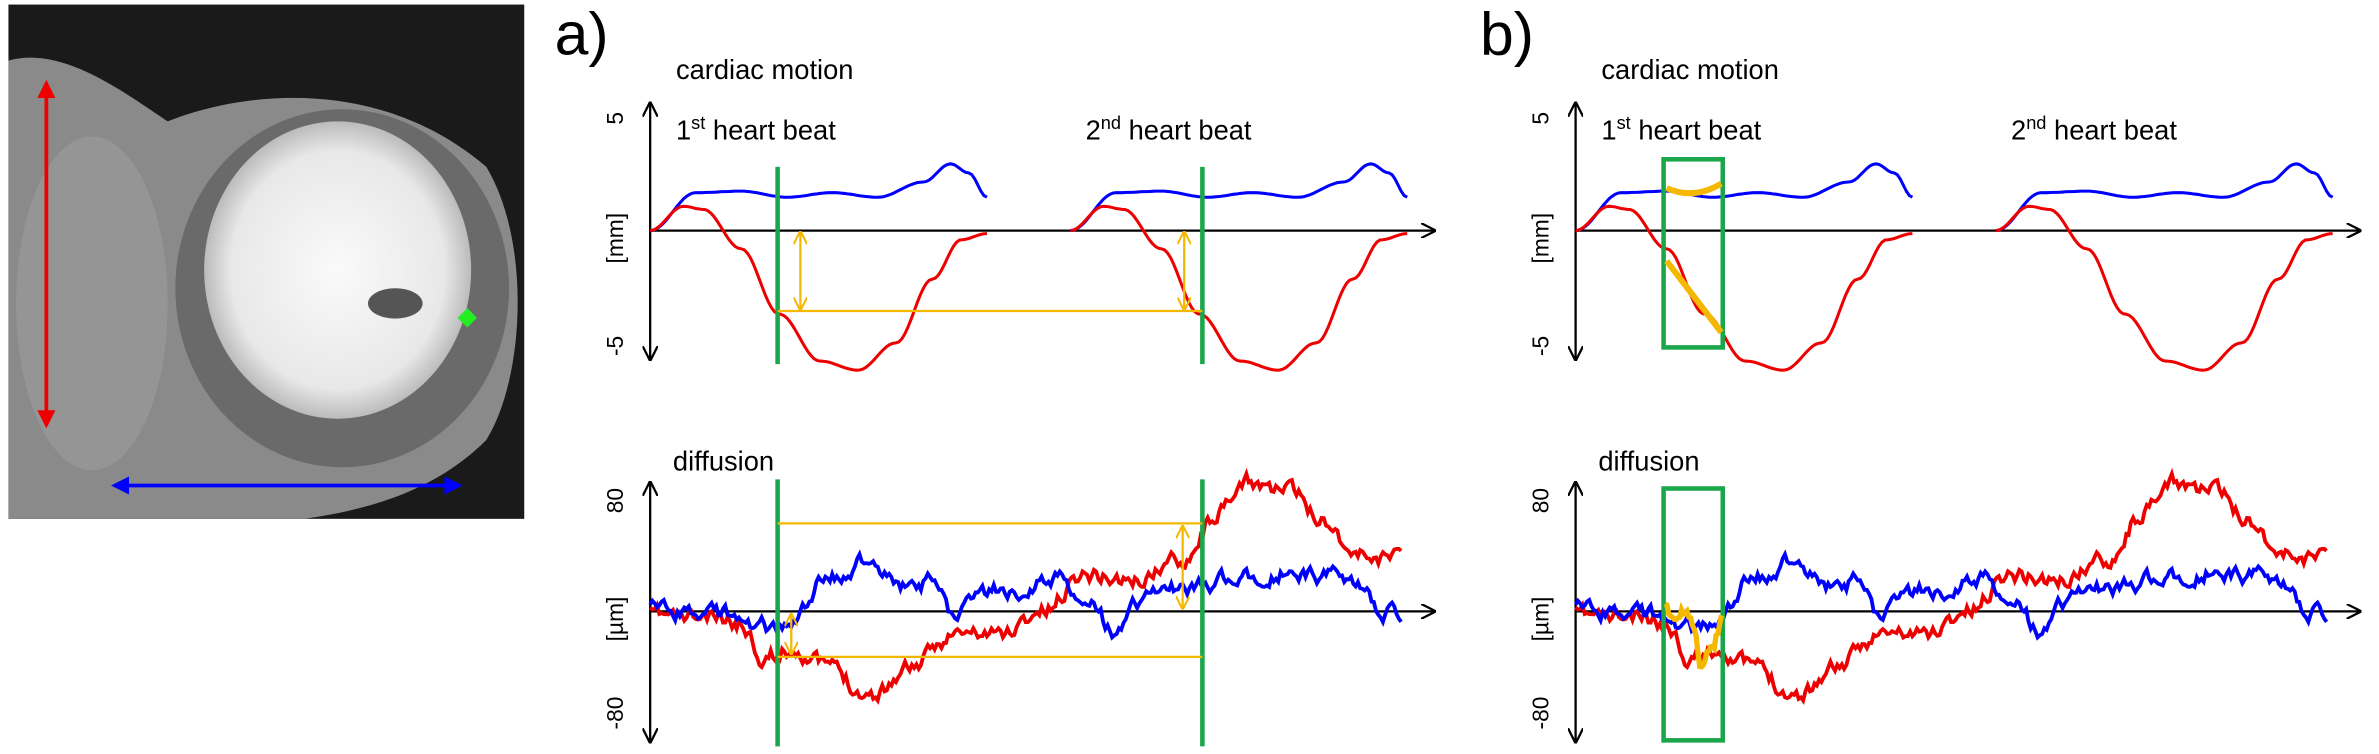 The width and height of the screenshot is (2379, 754). I want to click on ventricle, so click(338, 270).